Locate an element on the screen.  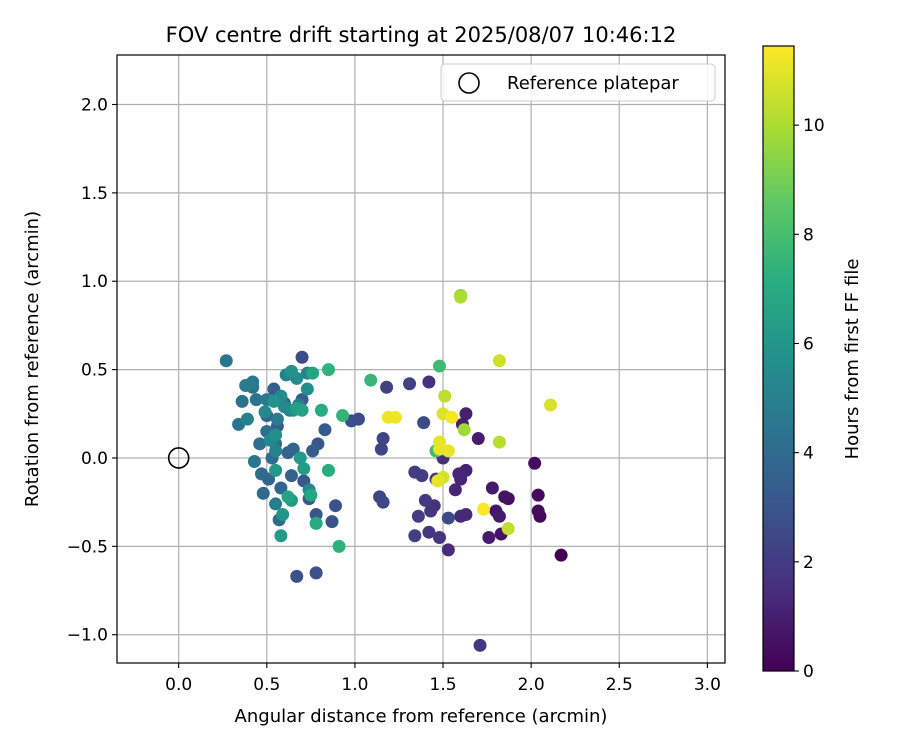
x-tick-label: 1.0 is located at coordinates (354, 685).